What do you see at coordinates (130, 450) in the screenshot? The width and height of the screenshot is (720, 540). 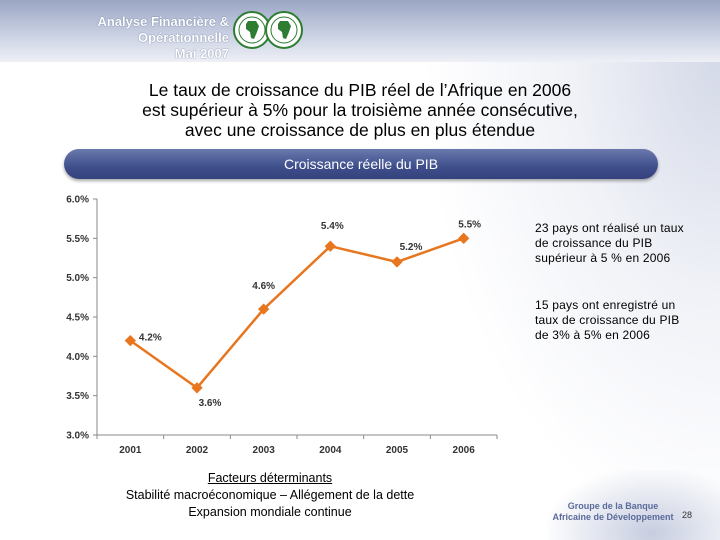 I see `x-tick-label: 2001` at bounding box center [130, 450].